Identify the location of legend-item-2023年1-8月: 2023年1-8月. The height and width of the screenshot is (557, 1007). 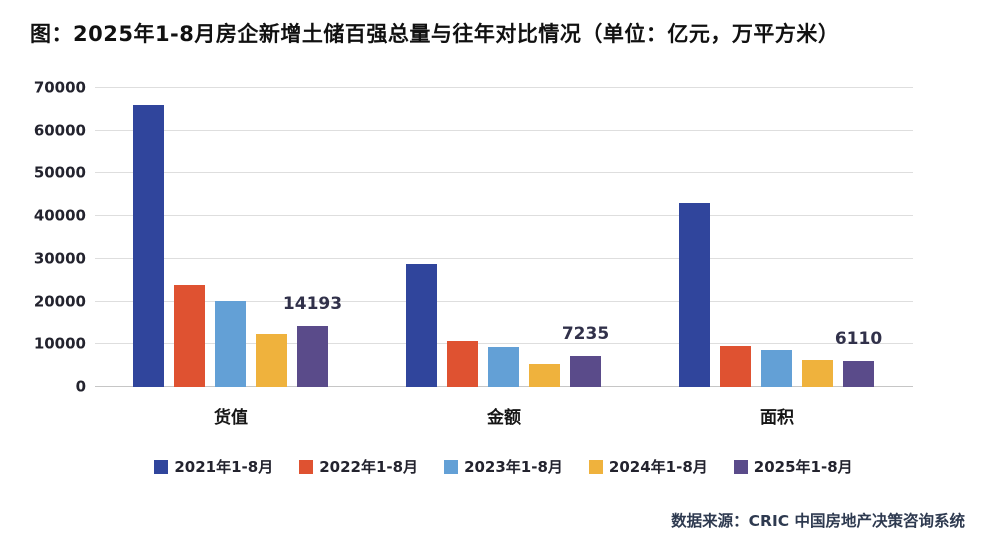
(503, 466).